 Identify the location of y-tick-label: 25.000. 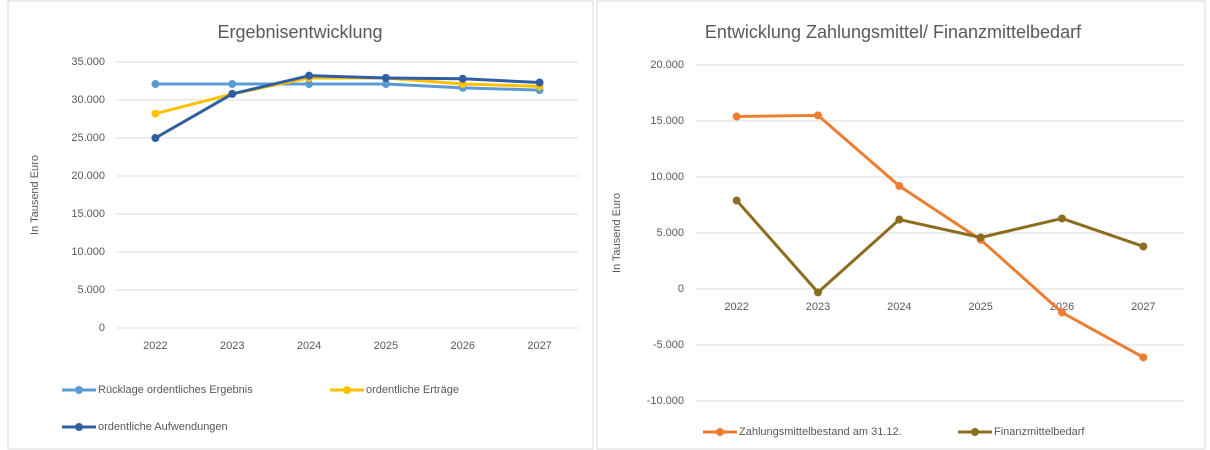
(88, 138).